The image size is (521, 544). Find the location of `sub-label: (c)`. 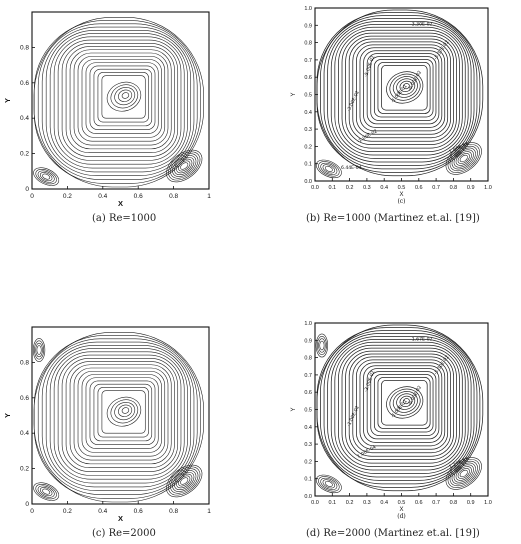

sub-label: (c) is located at coordinates (401, 201).